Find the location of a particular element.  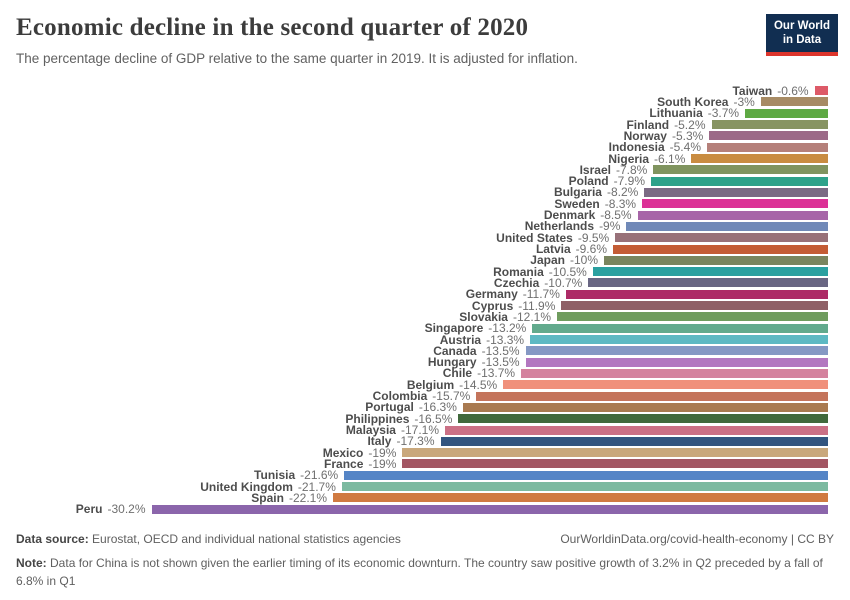

value-label: -15.7% is located at coordinates (451, 396).